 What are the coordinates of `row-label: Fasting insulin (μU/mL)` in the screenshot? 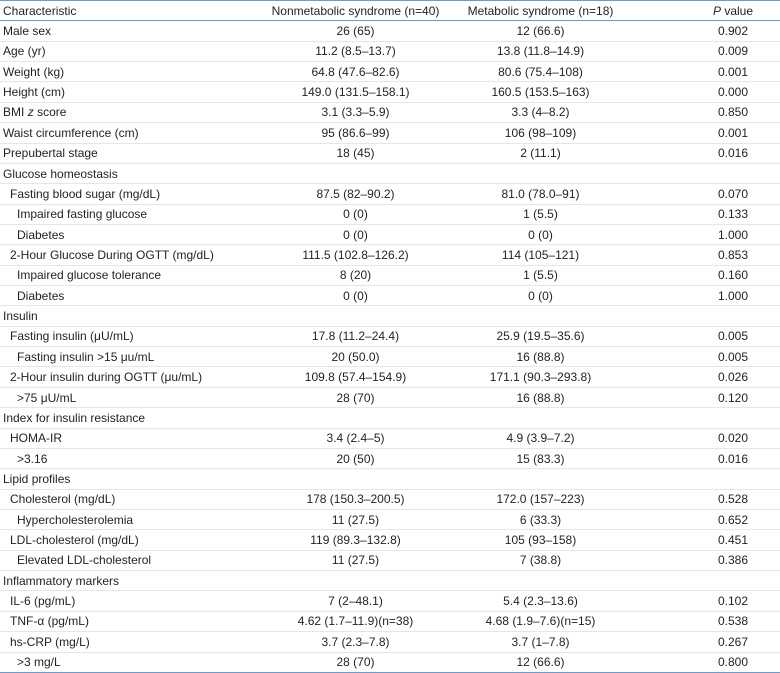 It's located at (126, 337).